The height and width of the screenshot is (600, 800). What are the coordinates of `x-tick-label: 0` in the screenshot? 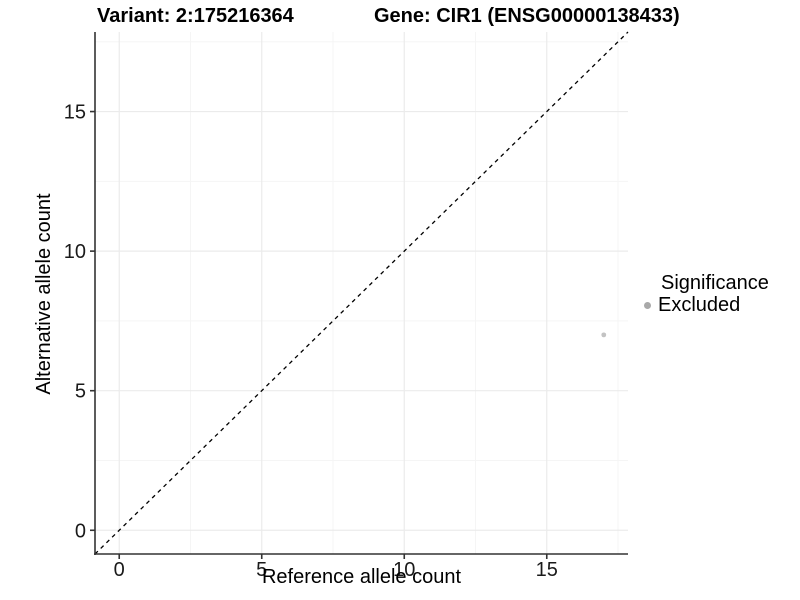 It's located at (119, 570).